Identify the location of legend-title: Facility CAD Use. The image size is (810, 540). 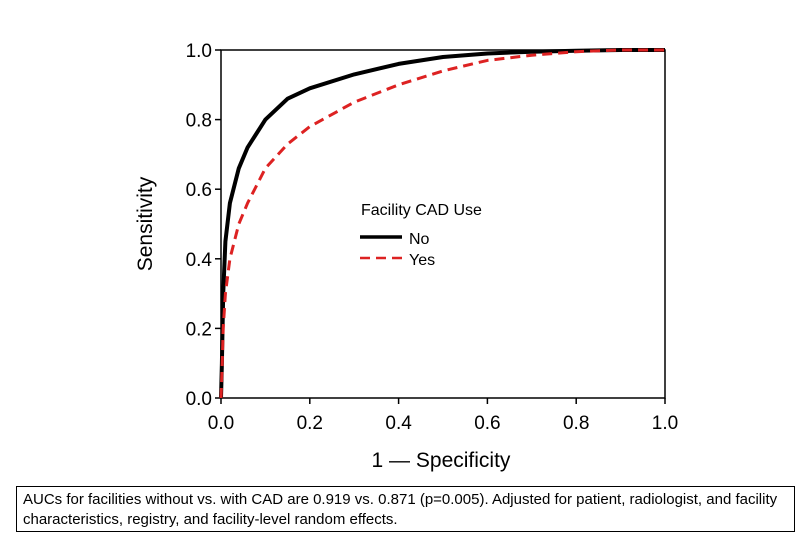
(421, 210).